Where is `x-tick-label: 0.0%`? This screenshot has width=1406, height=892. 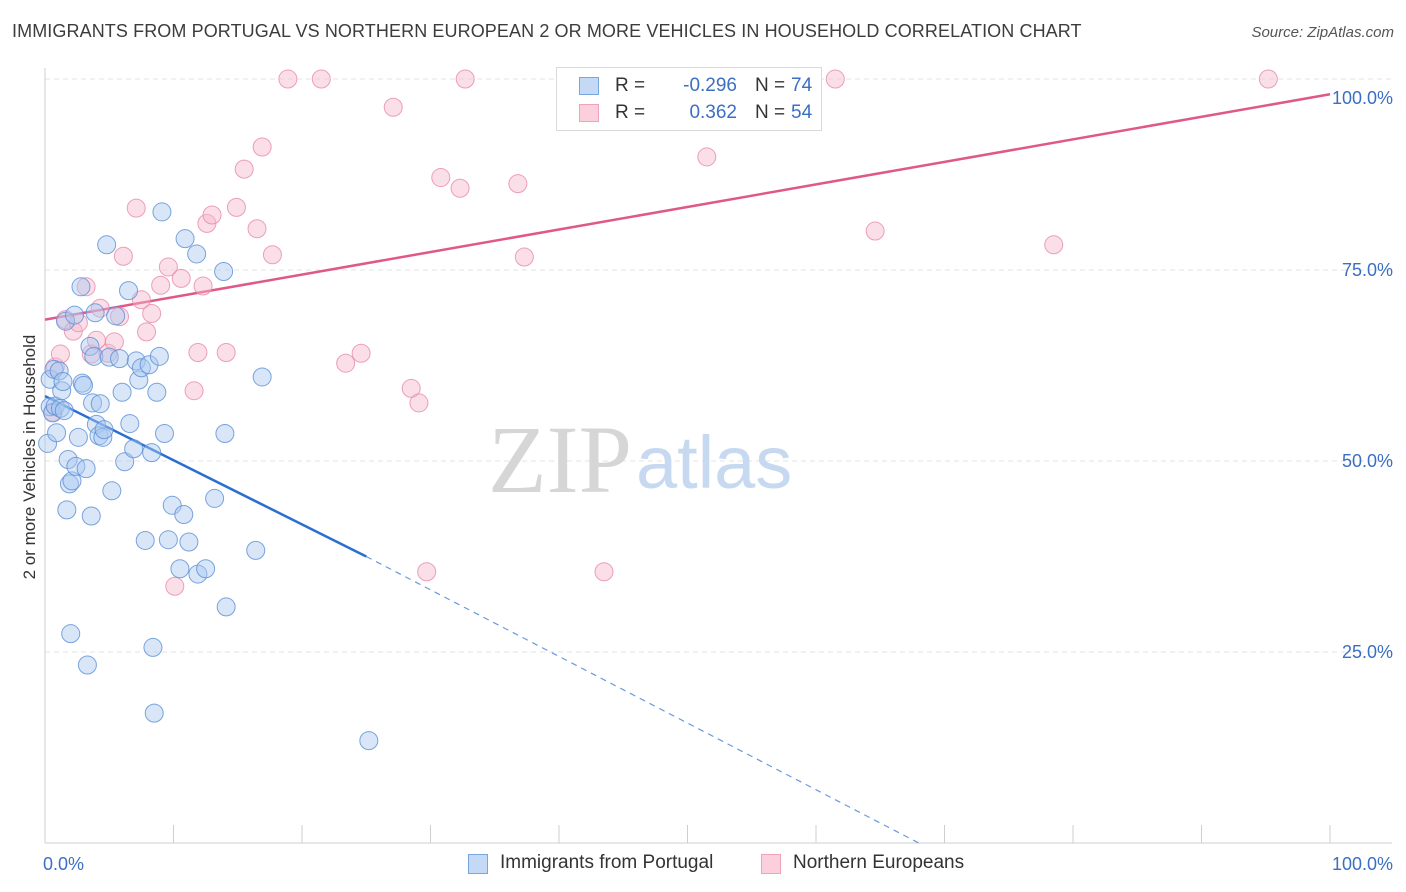 x-tick-label: 0.0% is located at coordinates (63, 864).